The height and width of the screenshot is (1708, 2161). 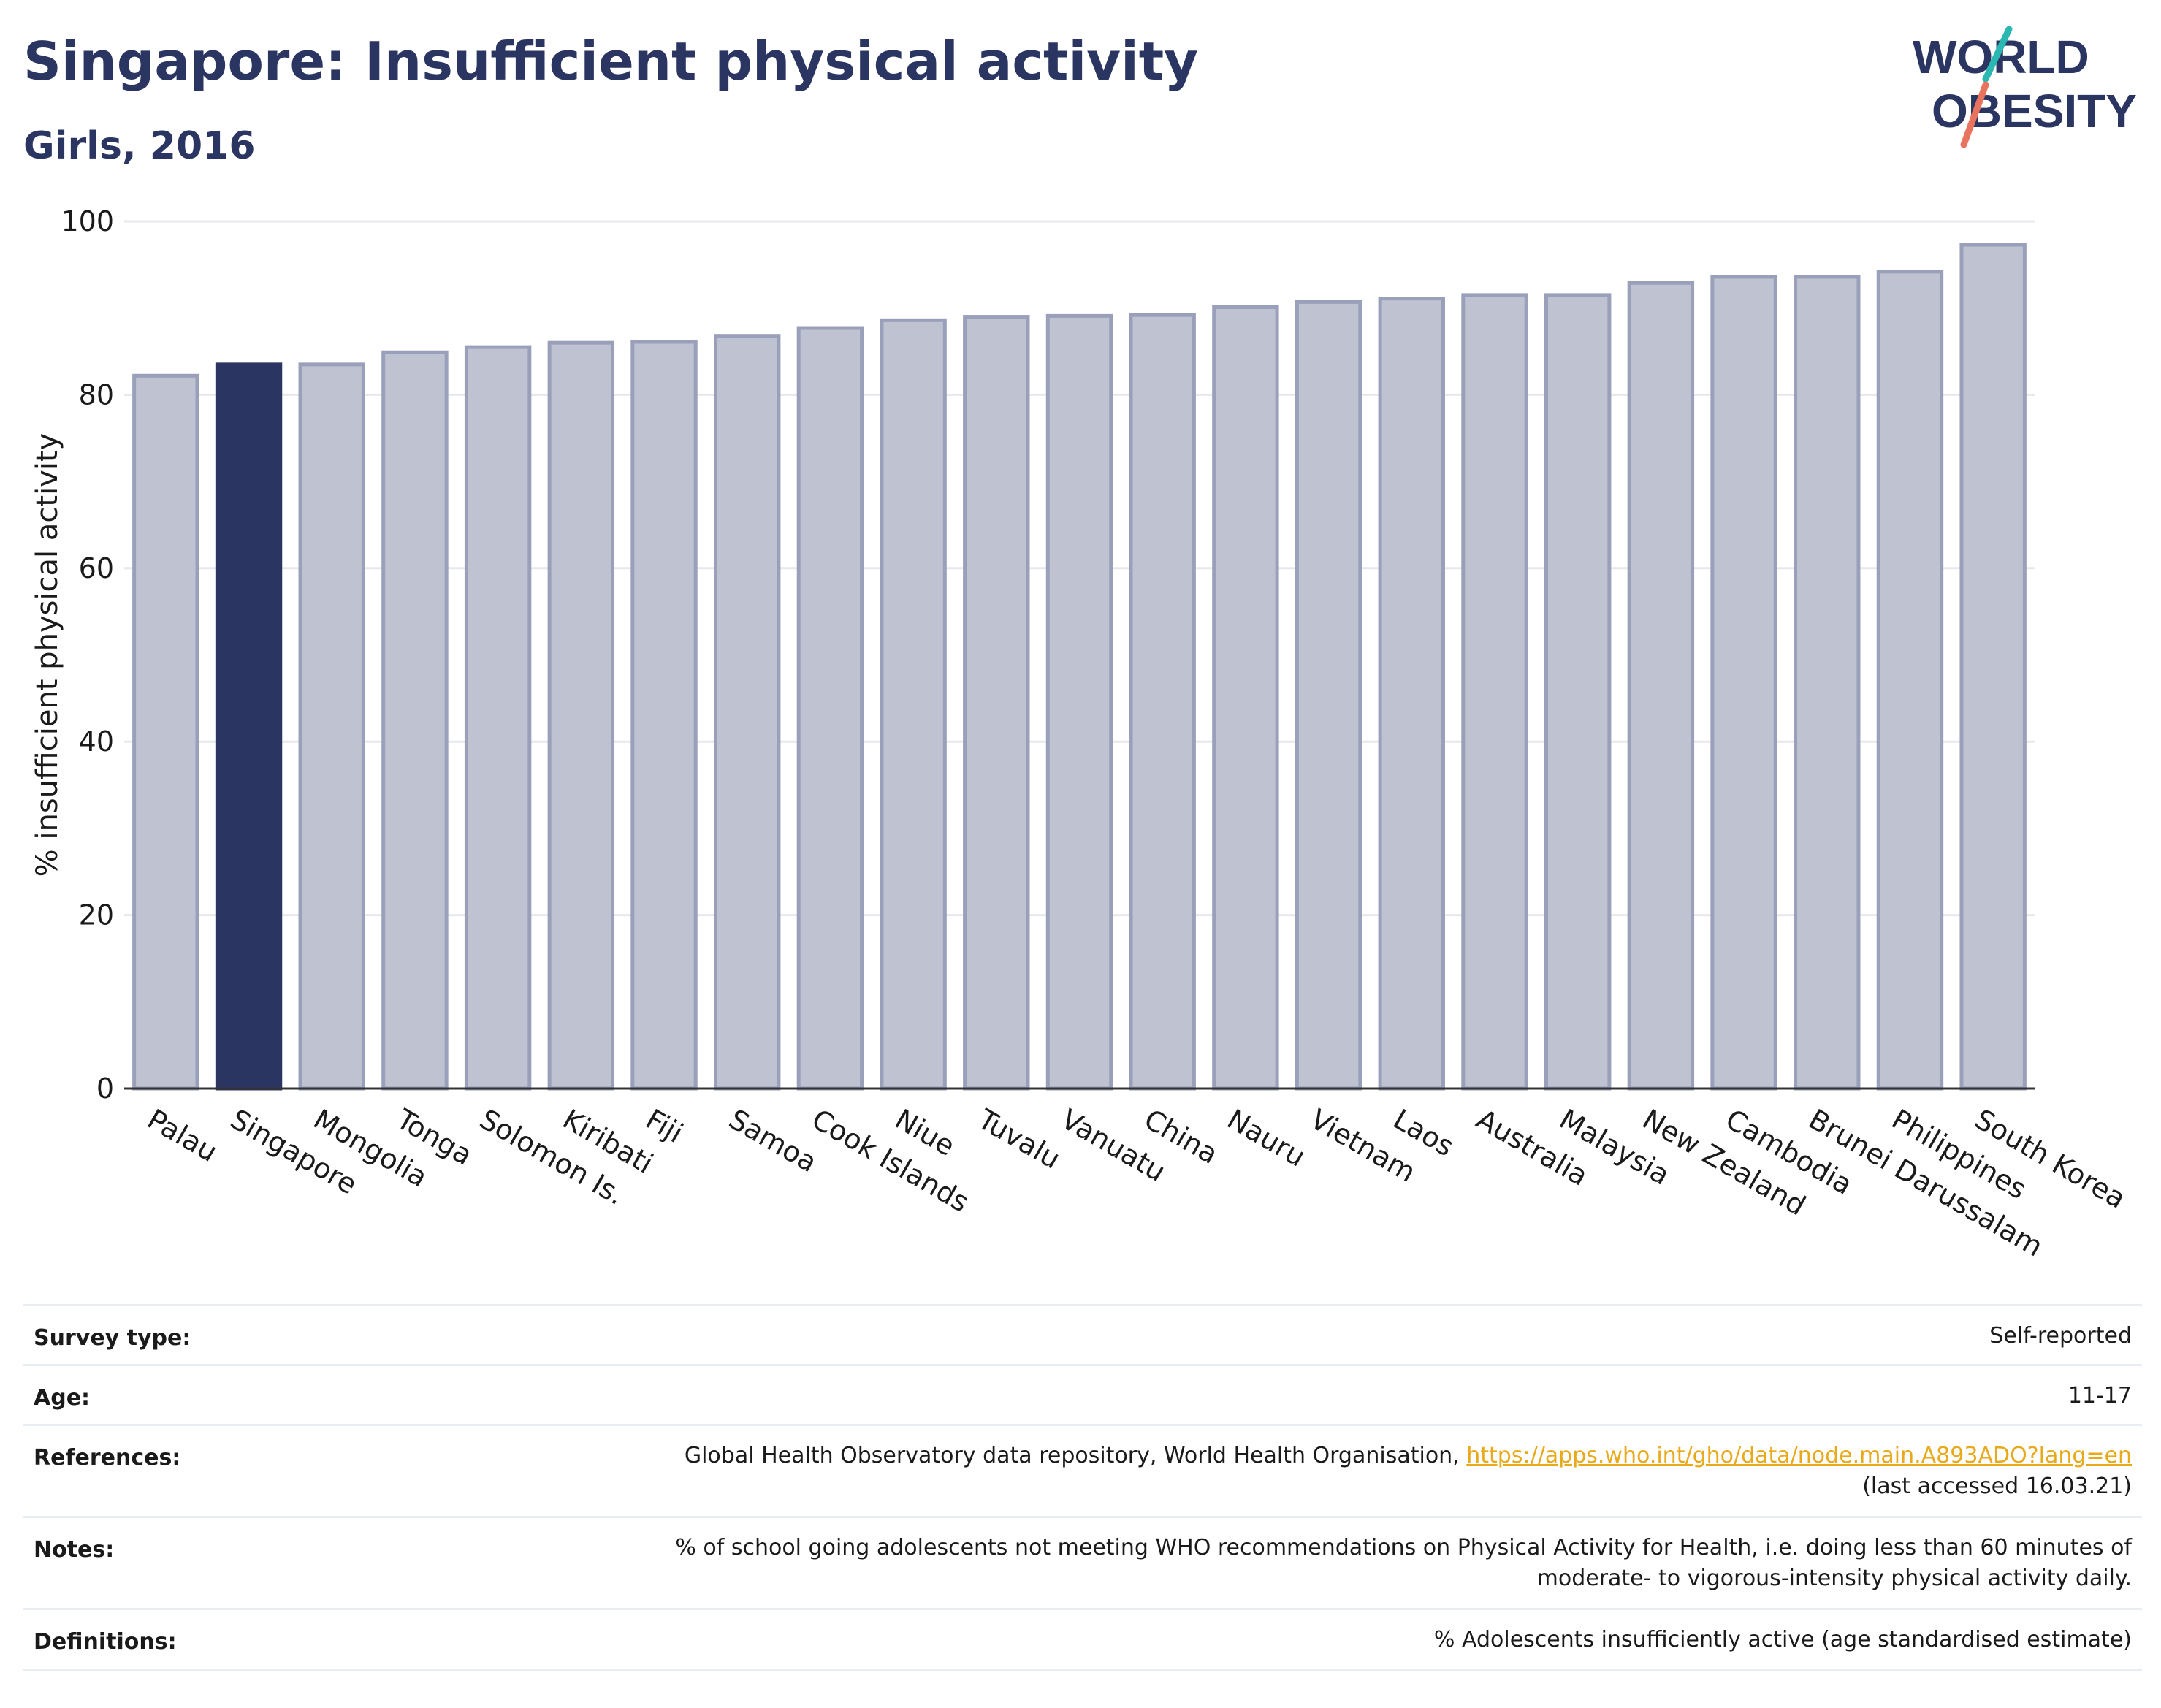 I want to click on age-label: Age:, so click(x=63, y=1398).